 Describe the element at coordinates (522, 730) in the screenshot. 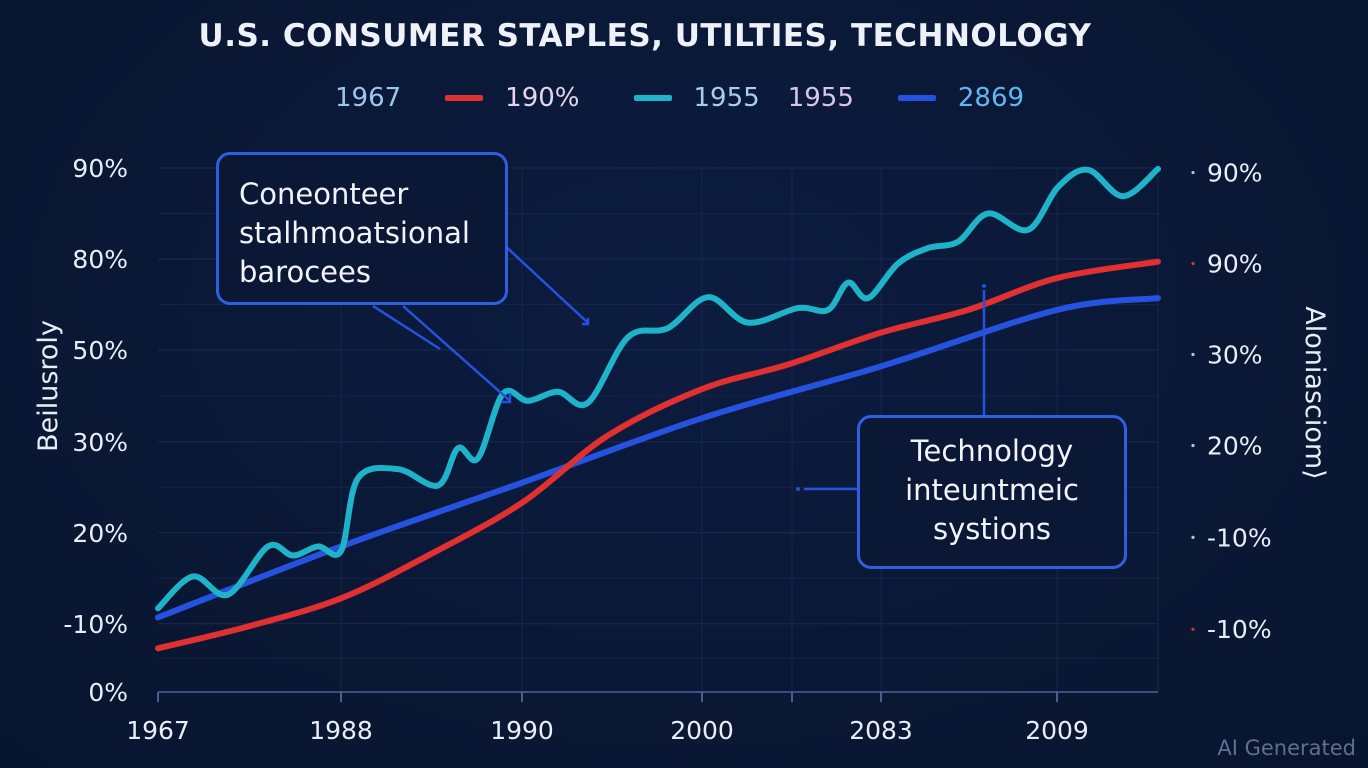

I see `x-tick-label: 1990` at that location.